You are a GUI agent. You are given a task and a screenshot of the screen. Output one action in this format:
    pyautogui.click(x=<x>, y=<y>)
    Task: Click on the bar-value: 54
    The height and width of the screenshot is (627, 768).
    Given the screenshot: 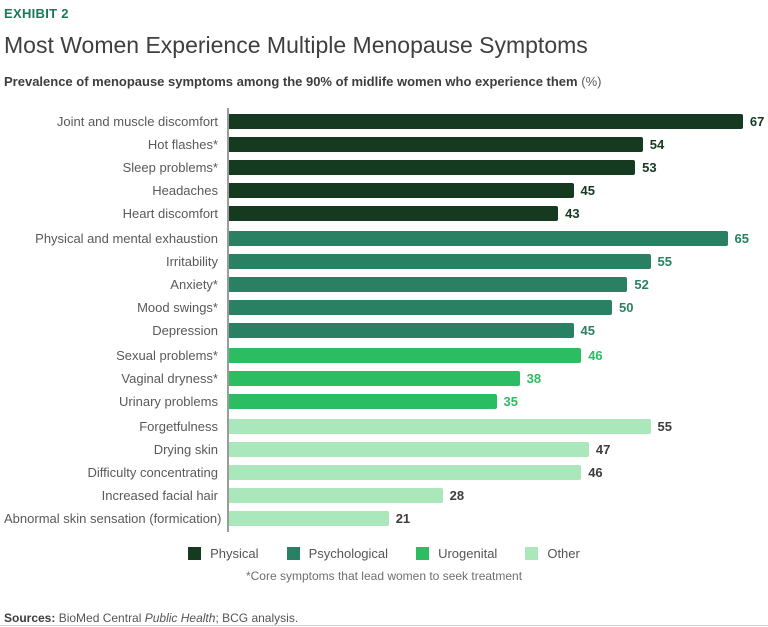 What is the action you would take?
    pyautogui.click(x=657, y=144)
    